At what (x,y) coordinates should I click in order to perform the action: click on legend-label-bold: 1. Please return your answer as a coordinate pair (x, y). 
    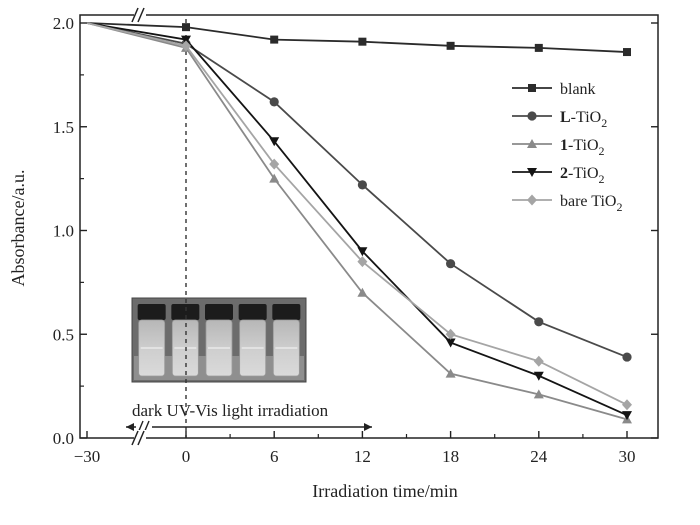
    Looking at the image, I should click on (564, 145).